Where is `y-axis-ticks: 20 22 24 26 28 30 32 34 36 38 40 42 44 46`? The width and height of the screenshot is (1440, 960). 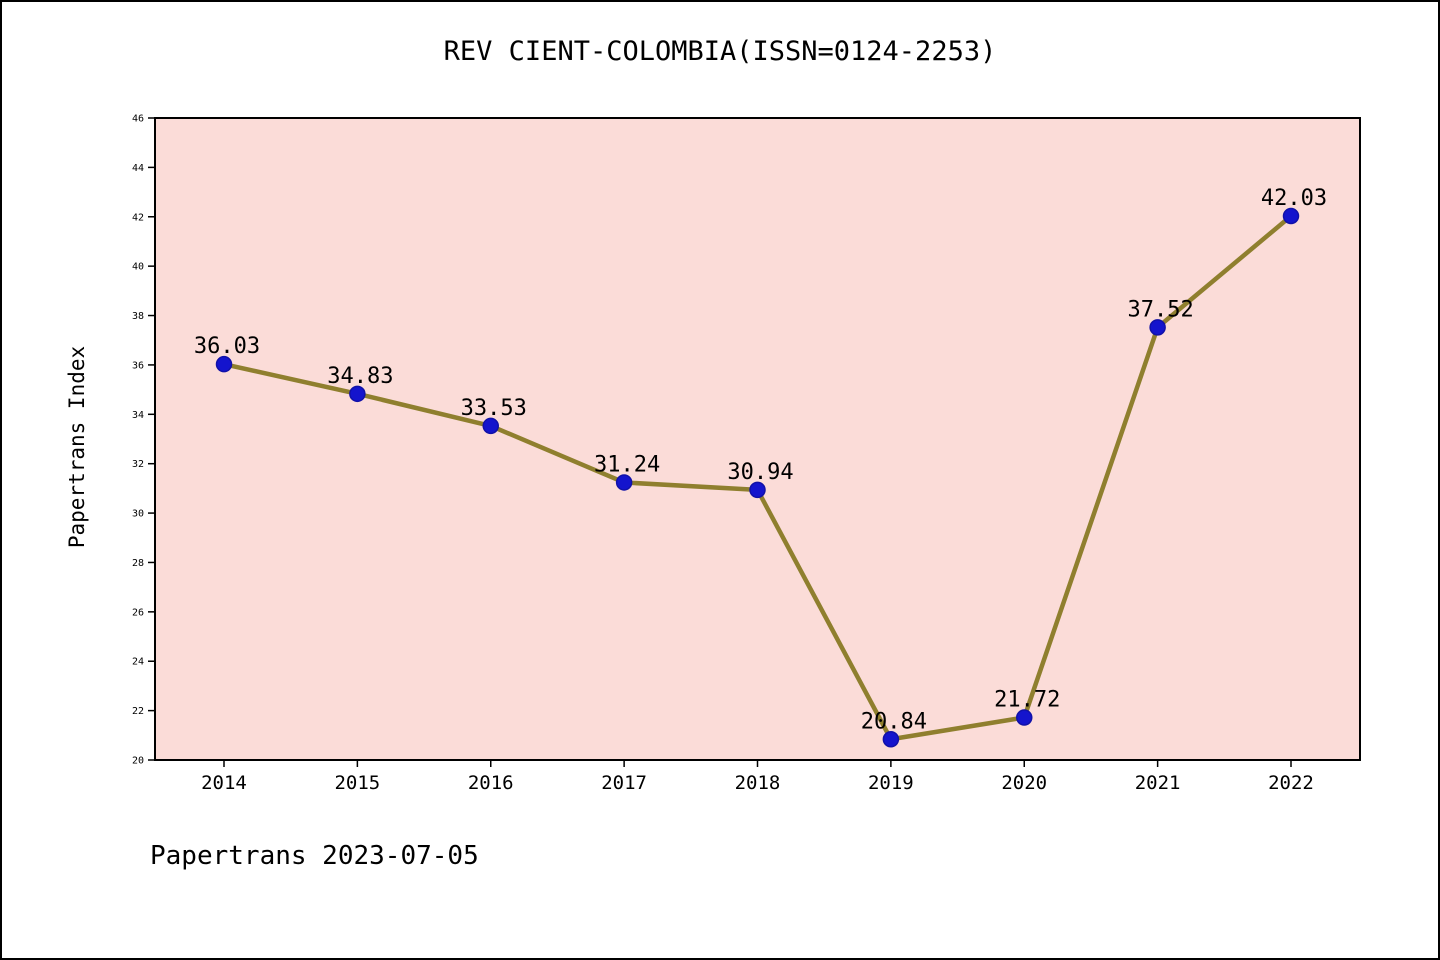 y-axis-ticks: 20 22 24 26 28 30 32 34 36 38 40 42 44 46 is located at coordinates (143, 440).